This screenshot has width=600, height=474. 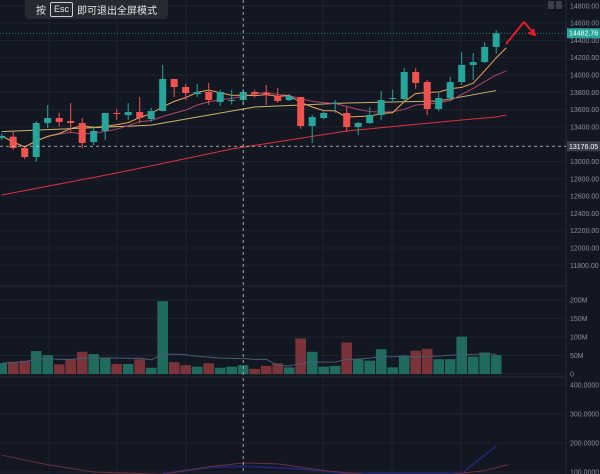 What do you see at coordinates (249, 111) in the screenshot?
I see `ma20-line` at bounding box center [249, 111].